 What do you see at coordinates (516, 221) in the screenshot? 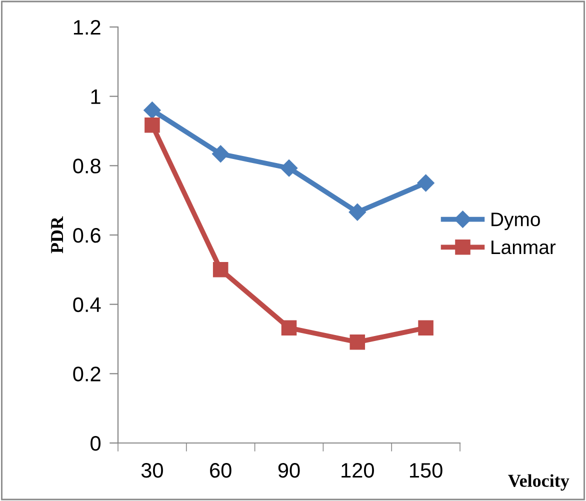
I see `legend-label: Dymo` at bounding box center [516, 221].